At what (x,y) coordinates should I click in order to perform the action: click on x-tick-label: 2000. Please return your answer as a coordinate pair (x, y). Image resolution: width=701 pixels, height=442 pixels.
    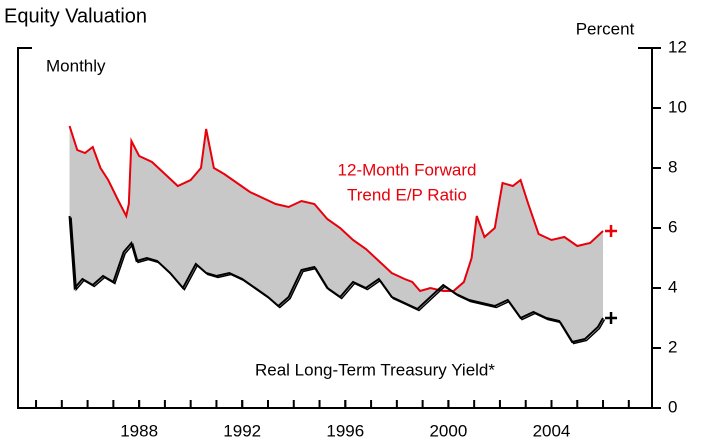
    Looking at the image, I should click on (448, 430).